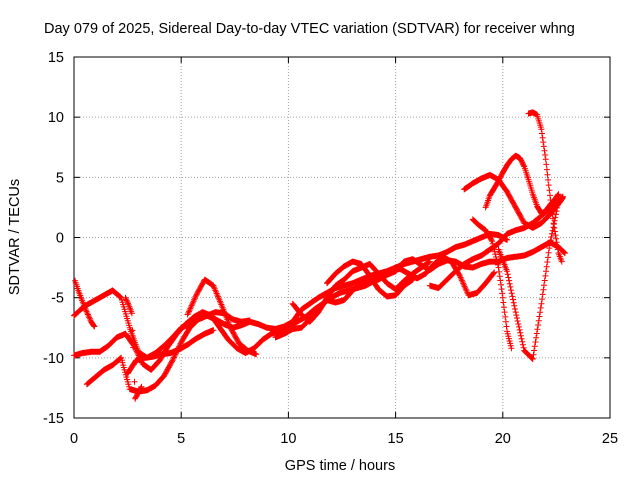 Image resolution: width=640 pixels, height=480 pixels. What do you see at coordinates (288, 439) in the screenshot?
I see `x-tick-label: 10` at bounding box center [288, 439].